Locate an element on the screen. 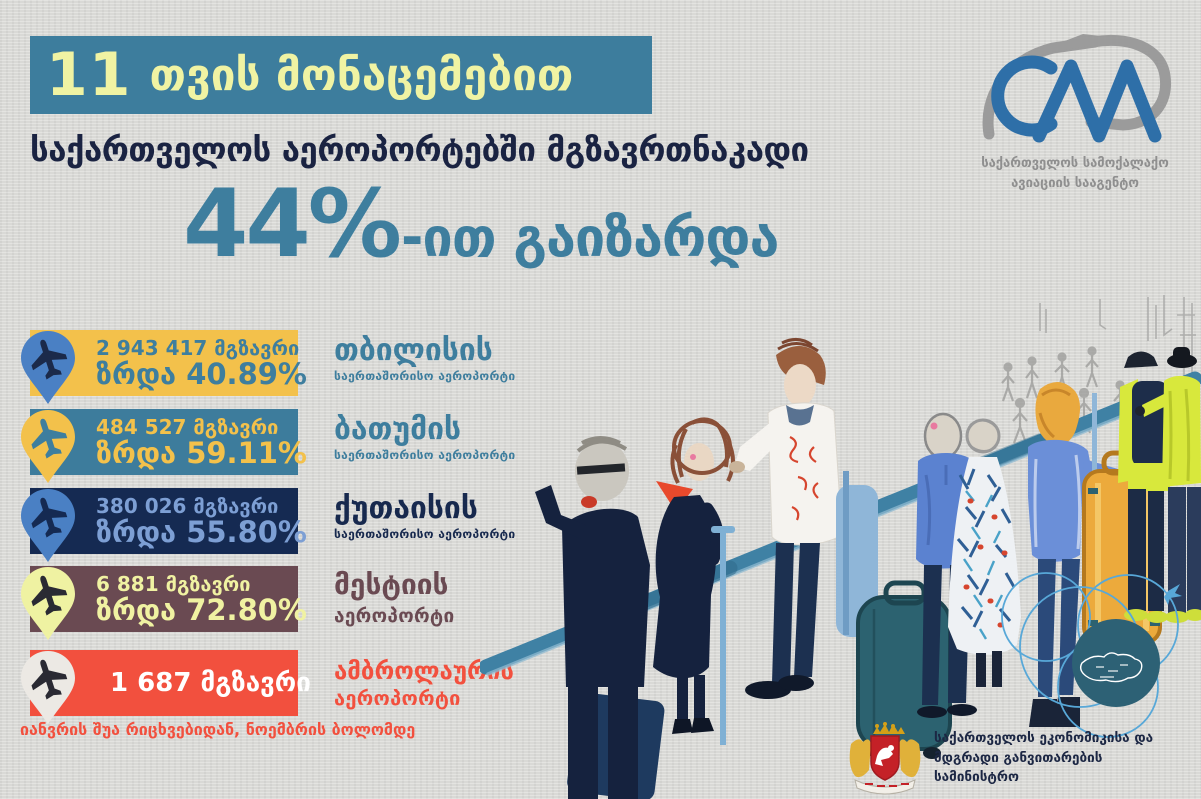 The width and height of the screenshot is (1201, 799). passenger-count: 1 687 მგზავრი is located at coordinates (210, 682).